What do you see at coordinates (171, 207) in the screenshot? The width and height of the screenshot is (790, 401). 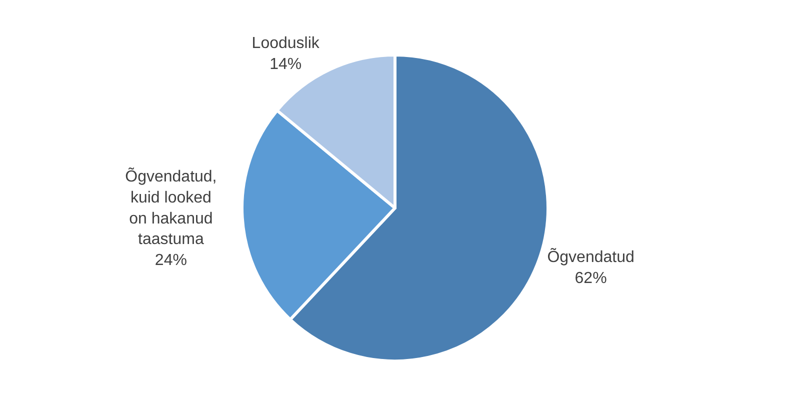 I see `slice-label: Õgvendatud, kuid looked on hakanud taastuma` at bounding box center [171, 207].